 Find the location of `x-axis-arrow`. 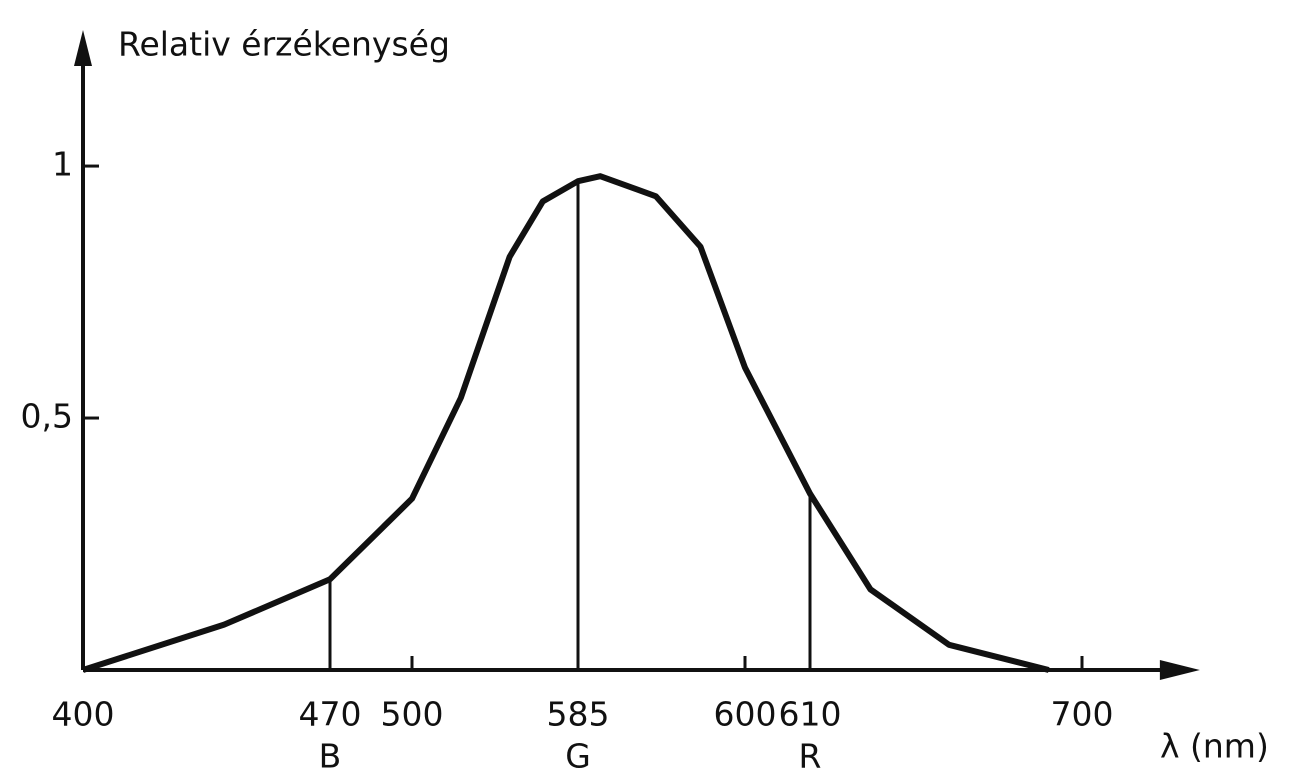

x-axis-arrow is located at coordinates (1179, 670).